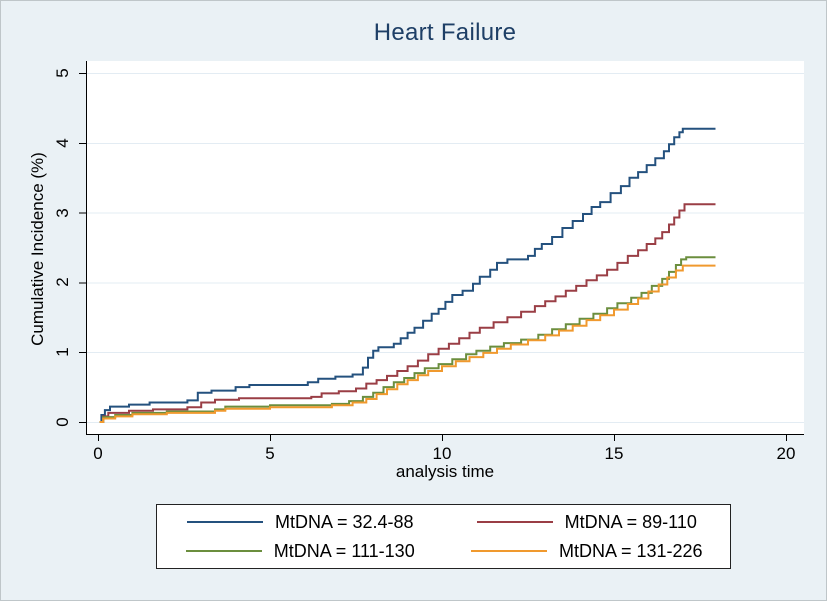 This screenshot has height=601, width=827. Describe the element at coordinates (445, 471) in the screenshot. I see `x-axis-title: analysis time` at that location.